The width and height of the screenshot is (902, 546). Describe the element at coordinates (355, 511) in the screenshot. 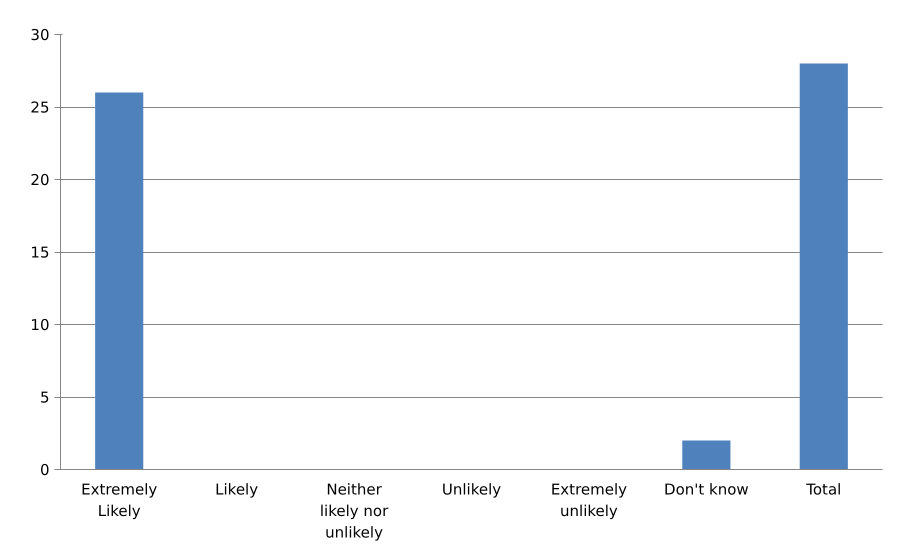

I see `x-tick-label: Neither likely nor unlikely` at that location.